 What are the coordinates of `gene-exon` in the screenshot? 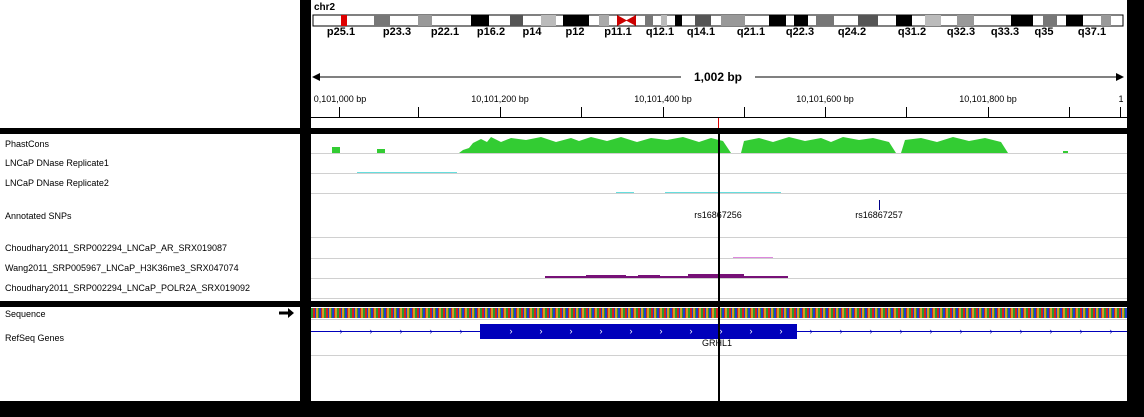 It's located at (638, 331).